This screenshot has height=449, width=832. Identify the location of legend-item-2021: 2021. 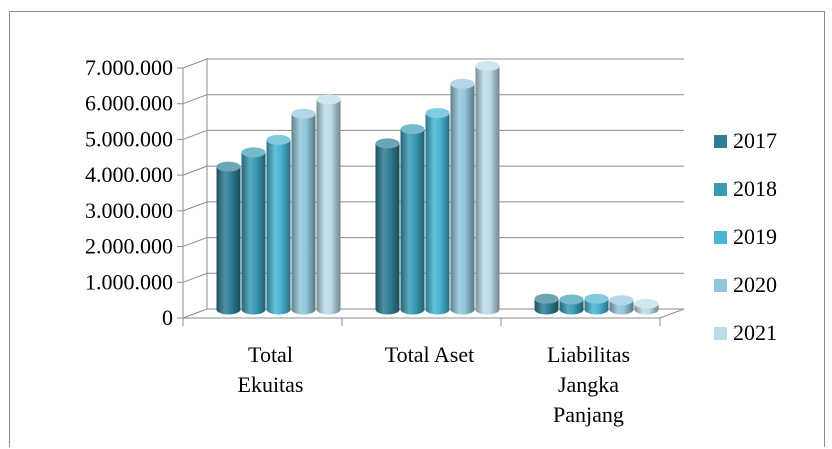
(745, 332).